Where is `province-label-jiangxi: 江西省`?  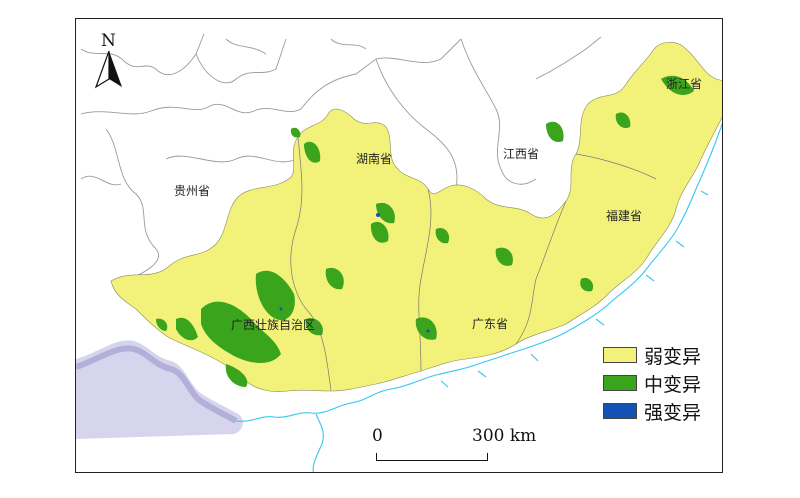 province-label-jiangxi: 江西省 is located at coordinates (521, 154).